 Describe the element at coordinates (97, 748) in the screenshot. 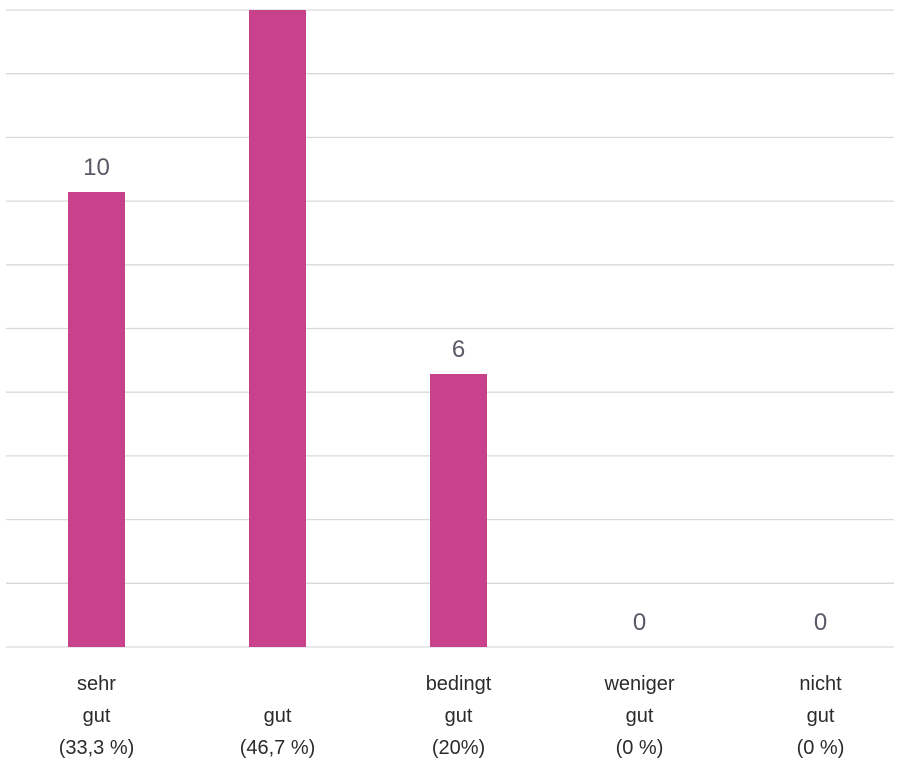

I see `category-label-line: (33,3 %)` at that location.